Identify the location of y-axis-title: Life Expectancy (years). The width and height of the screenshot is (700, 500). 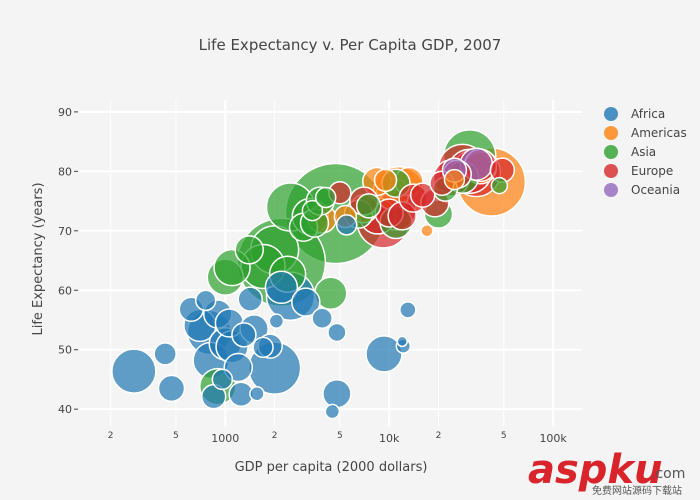
(38, 258).